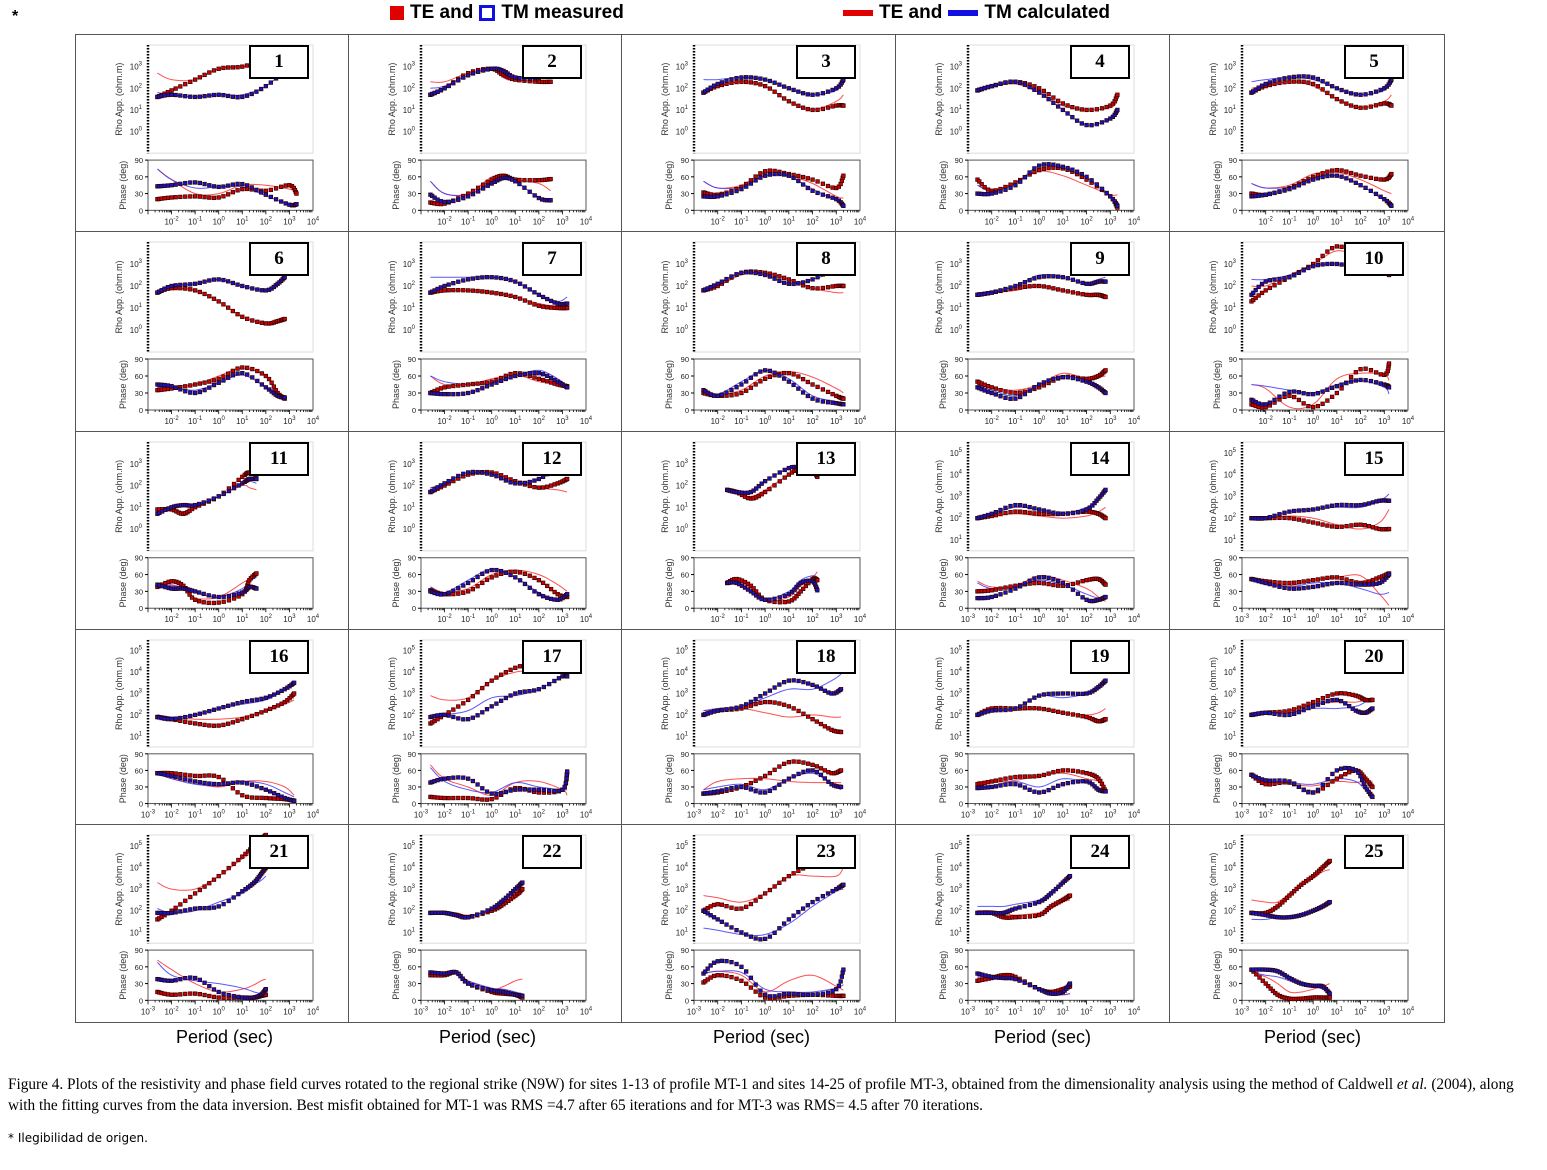  What do you see at coordinates (409, 88) in the screenshot?
I see `rho-tick-label: 10²` at bounding box center [409, 88].